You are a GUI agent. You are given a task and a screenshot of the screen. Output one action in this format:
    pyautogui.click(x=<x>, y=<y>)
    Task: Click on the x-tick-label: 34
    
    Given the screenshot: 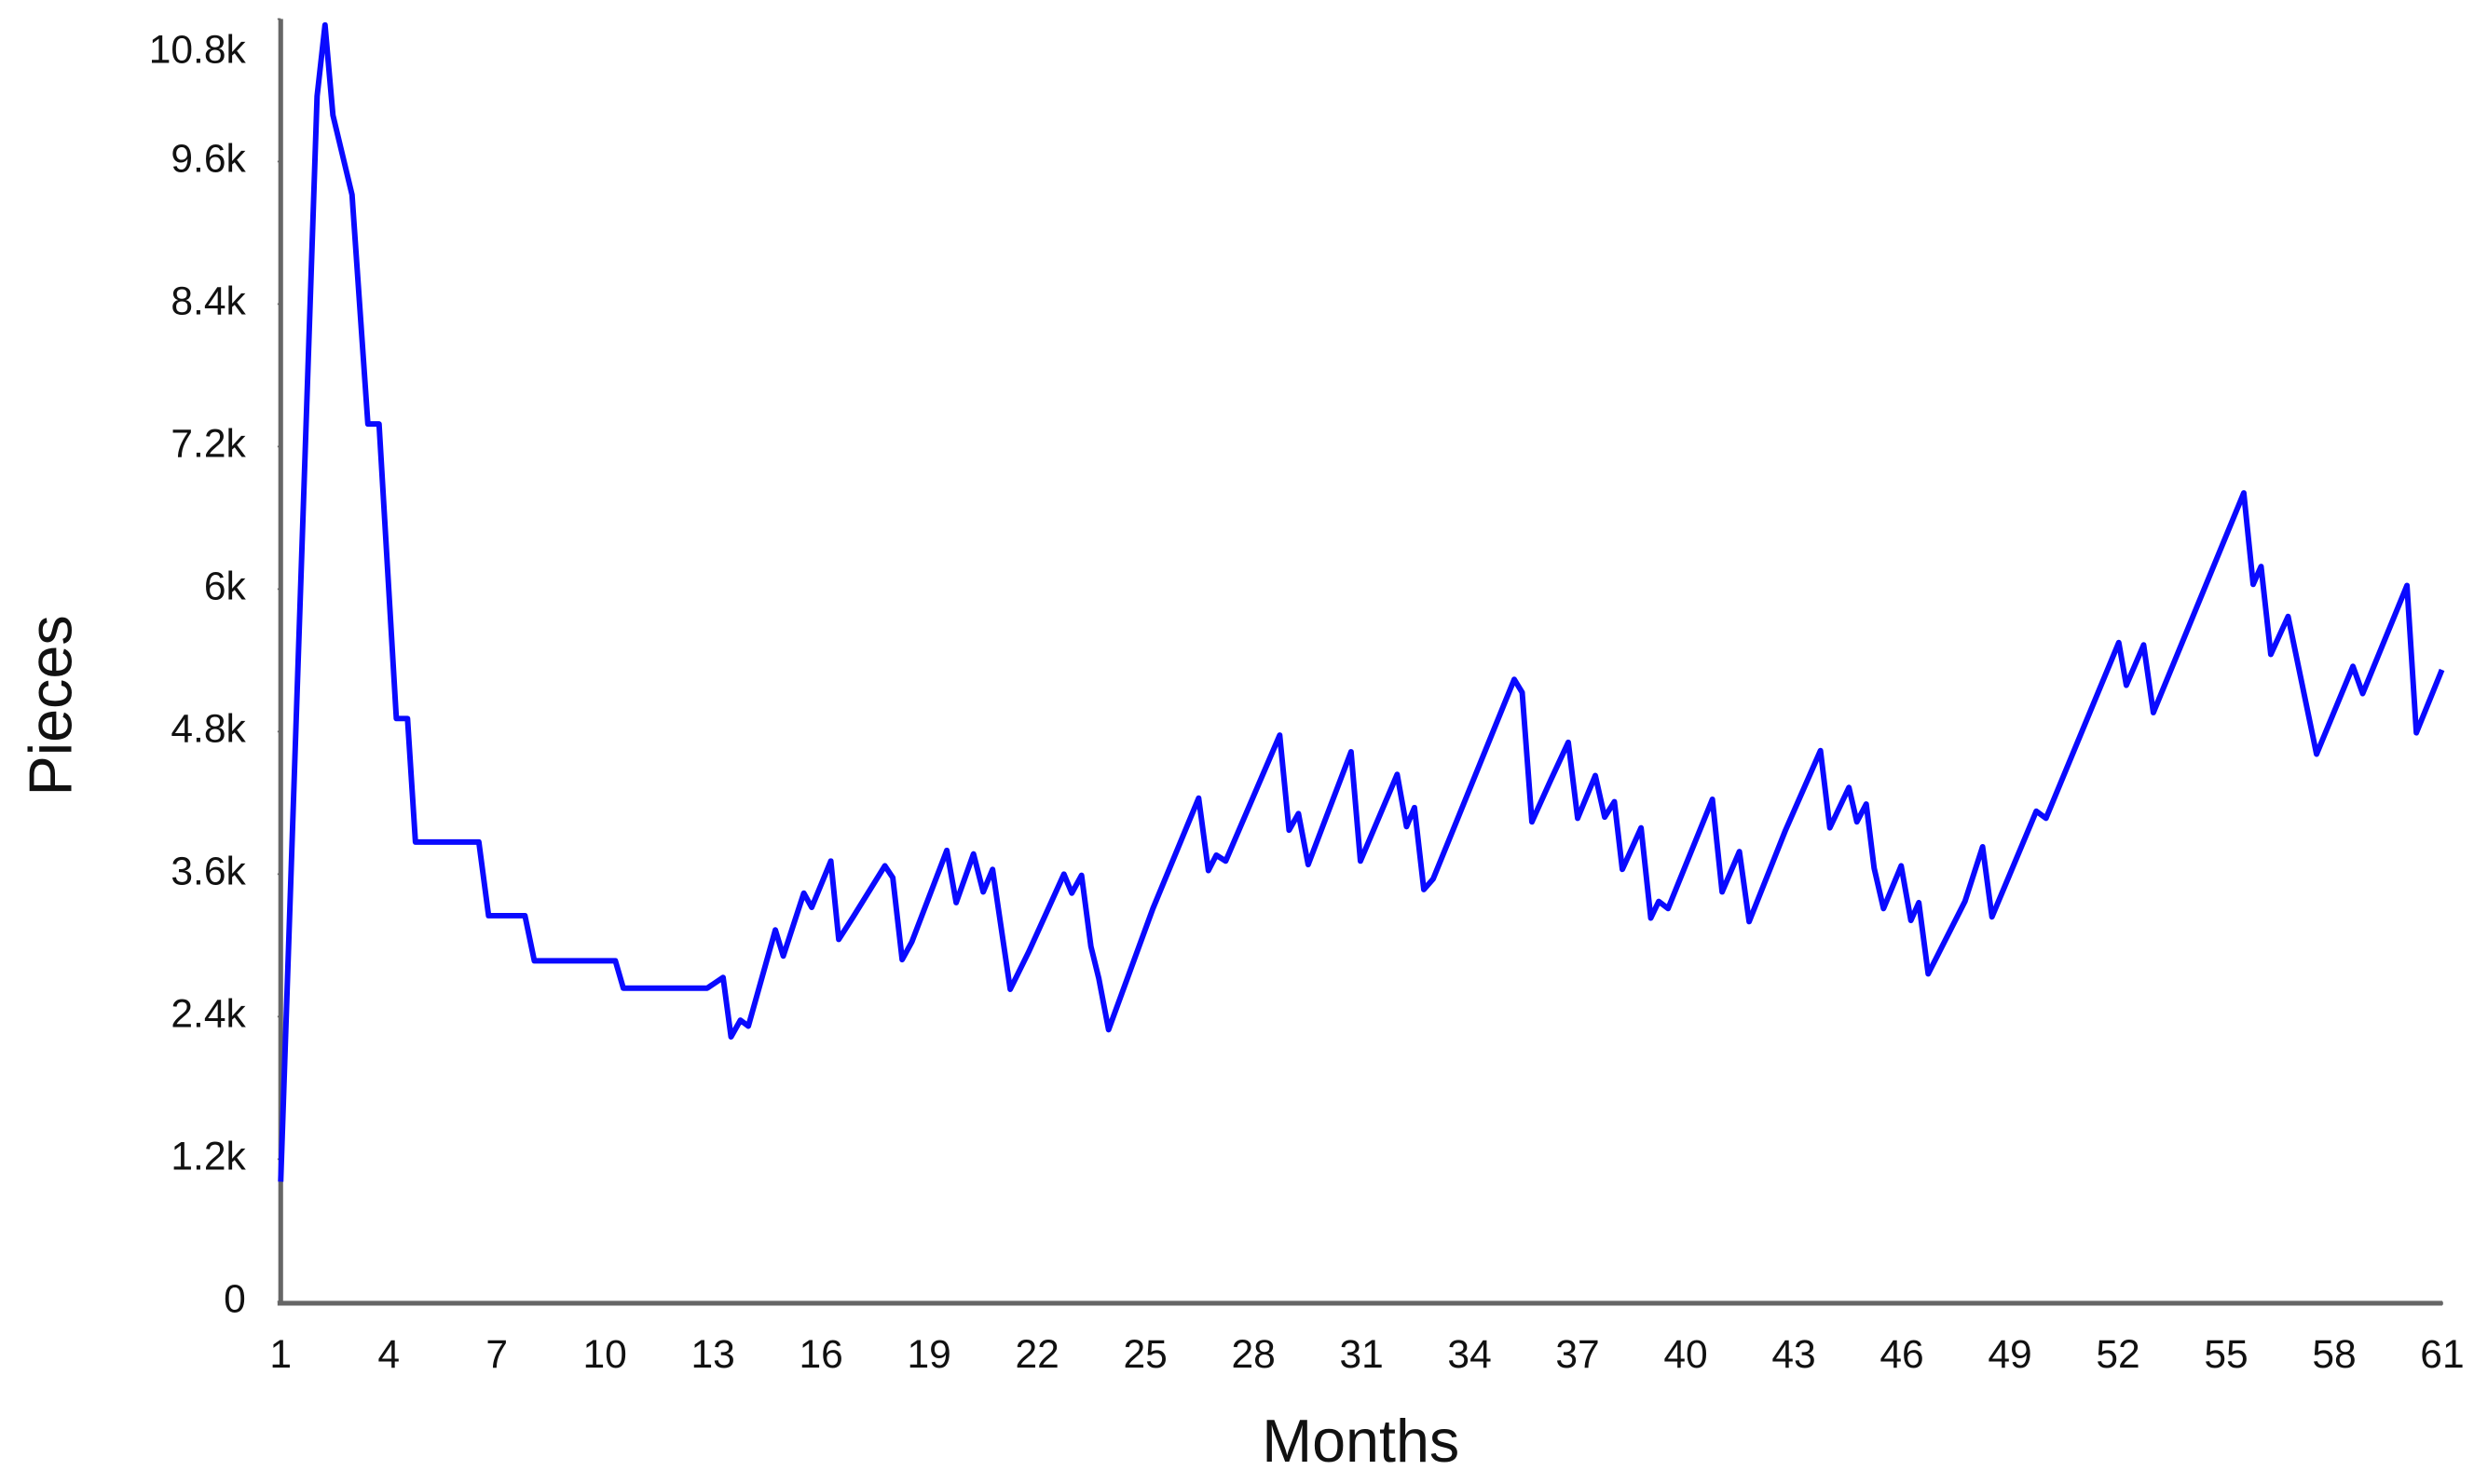 What is the action you would take?
    pyautogui.click(x=1469, y=1354)
    